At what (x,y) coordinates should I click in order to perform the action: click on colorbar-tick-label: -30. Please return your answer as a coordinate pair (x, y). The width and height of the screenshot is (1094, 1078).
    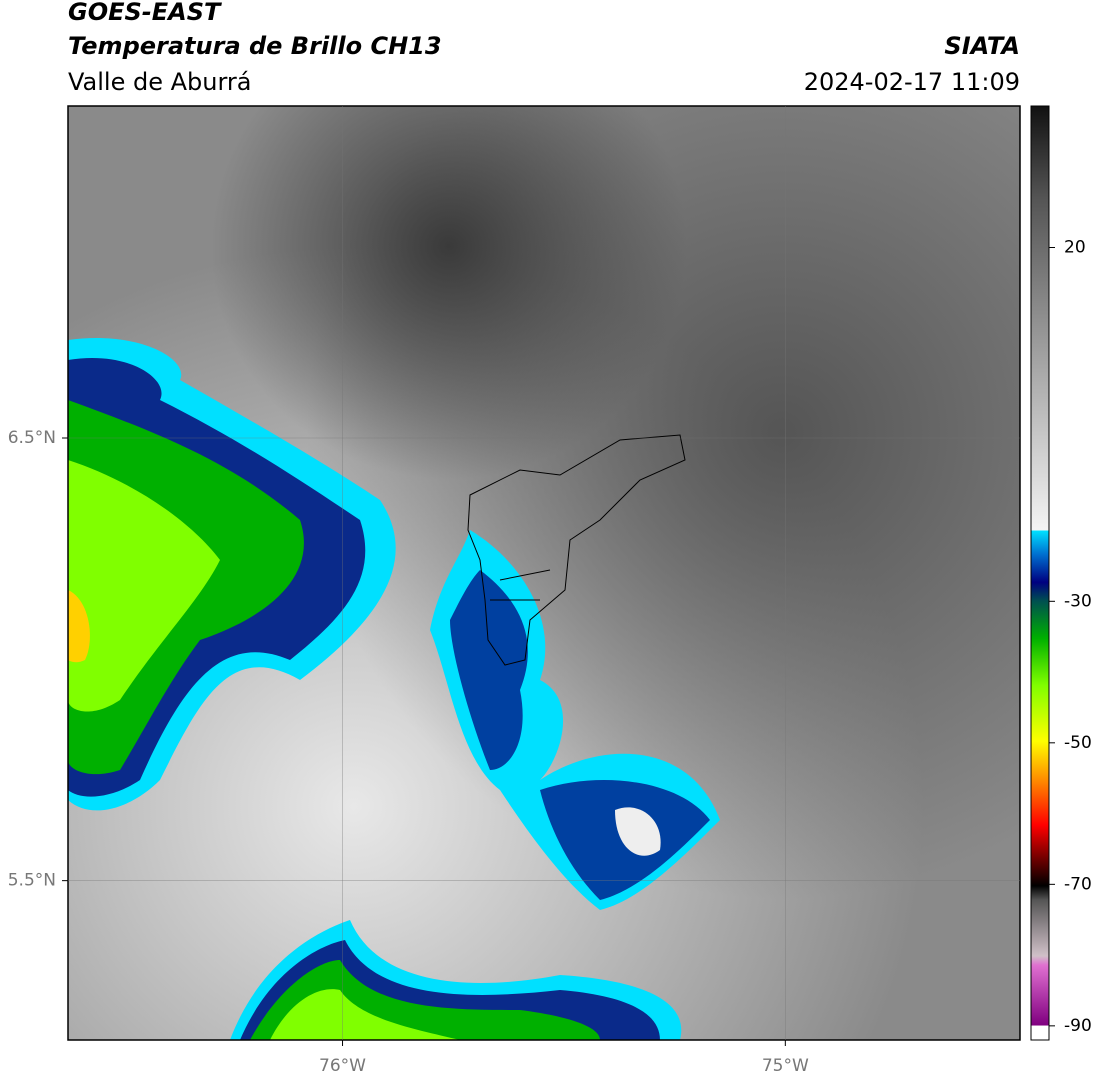
    Looking at the image, I should click on (1078, 601).